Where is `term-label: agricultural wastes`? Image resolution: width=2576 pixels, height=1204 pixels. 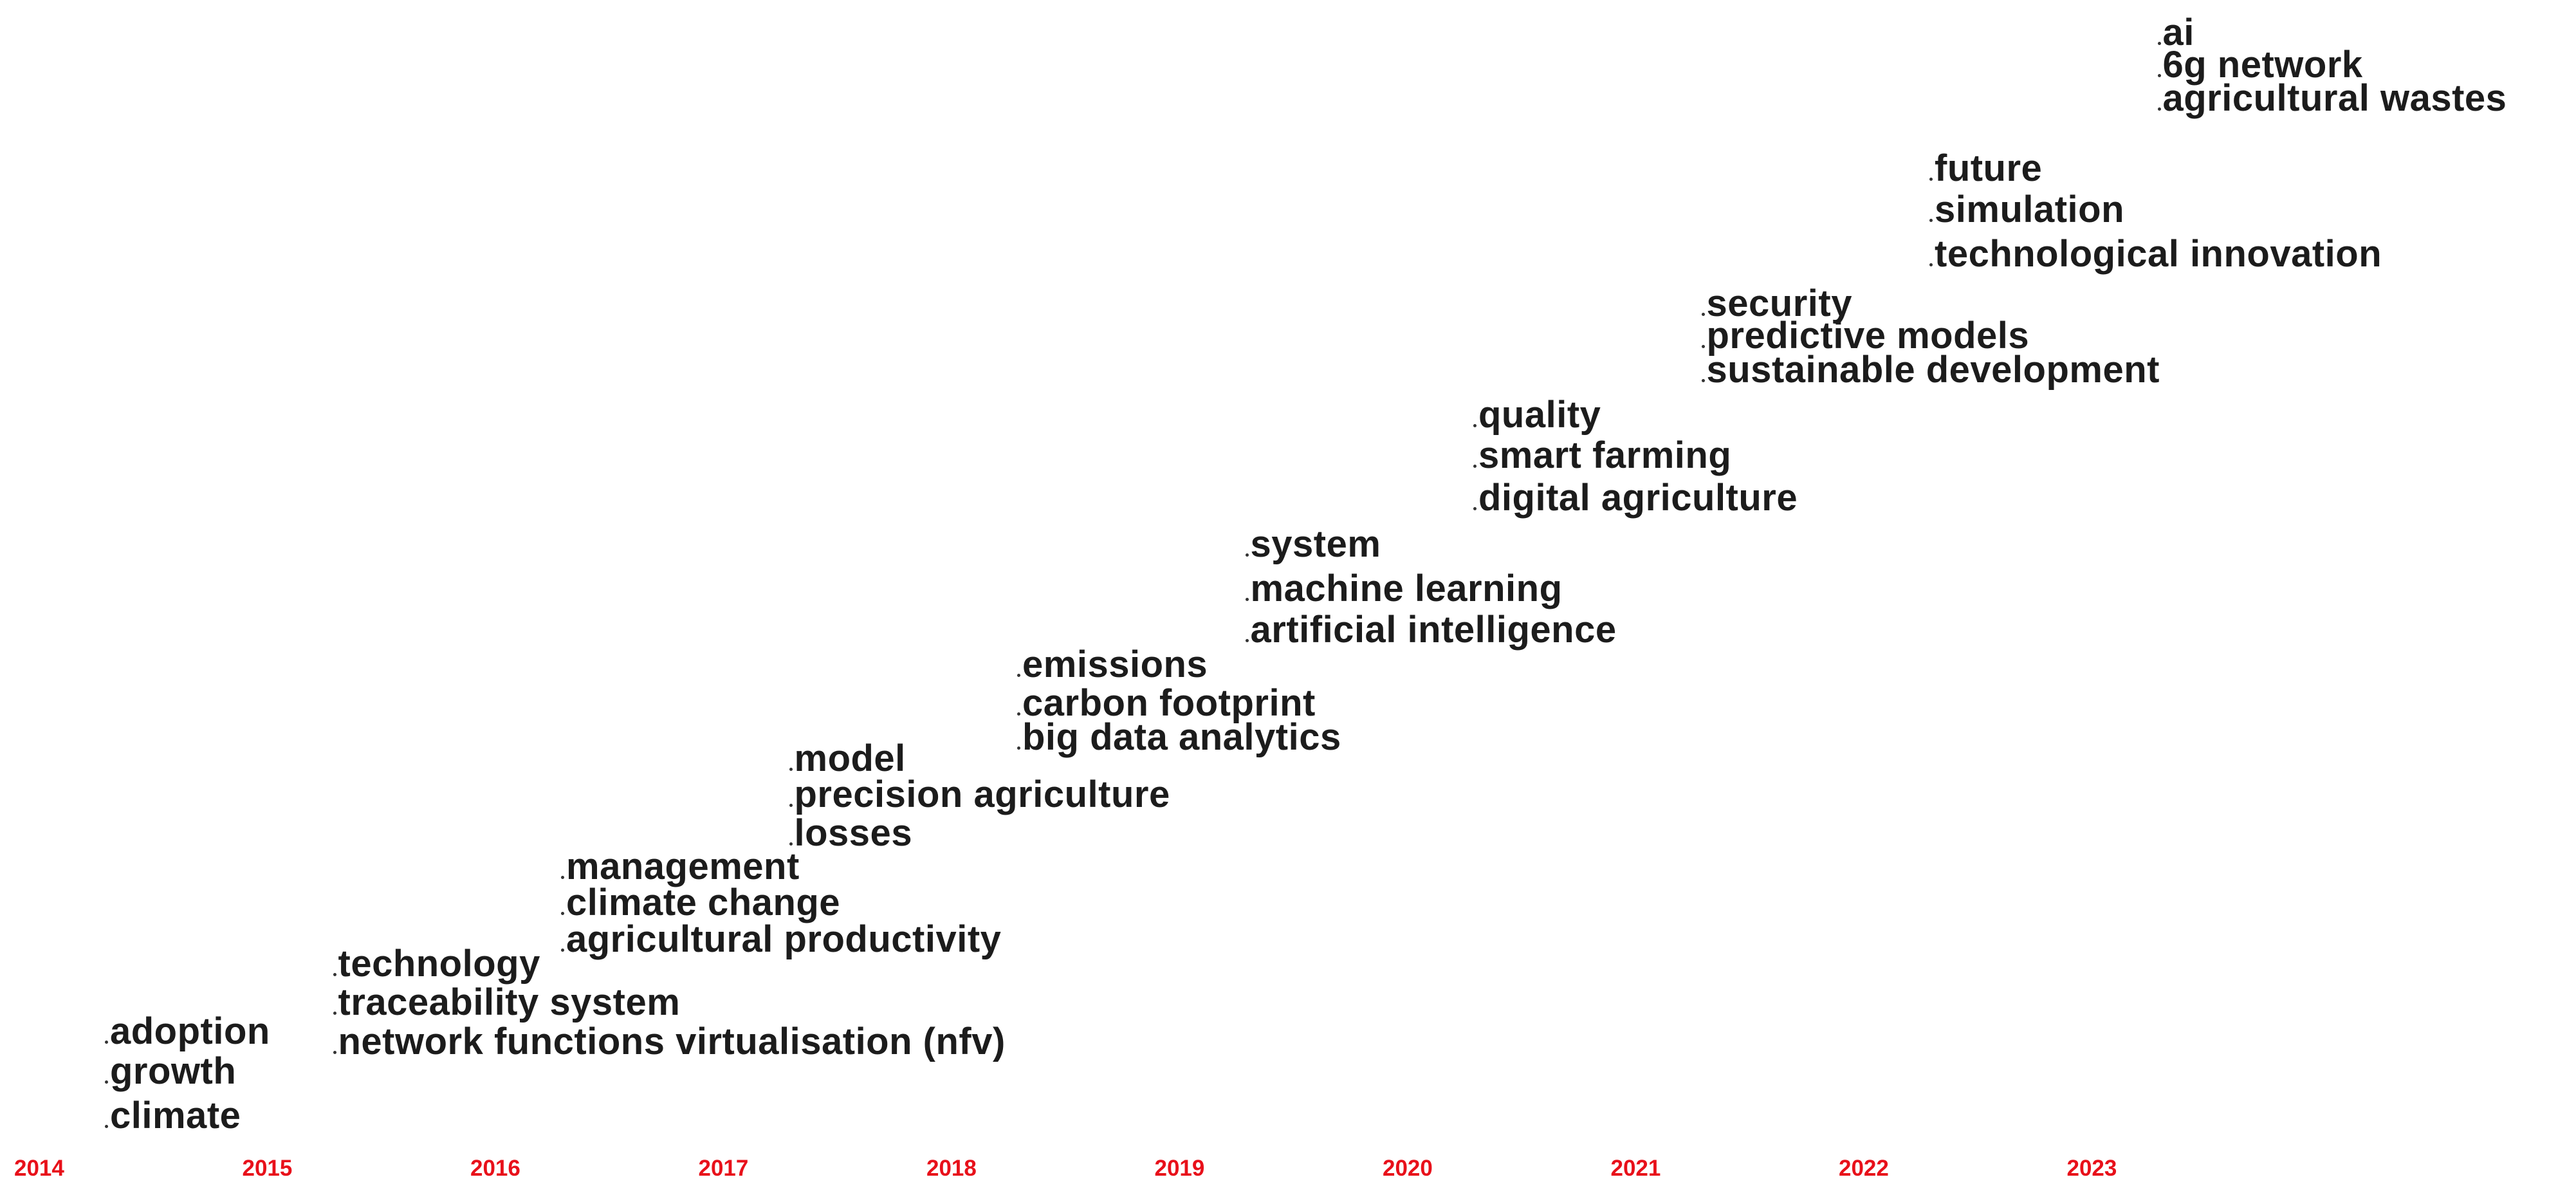 term-label: agricultural wastes is located at coordinates (2334, 98).